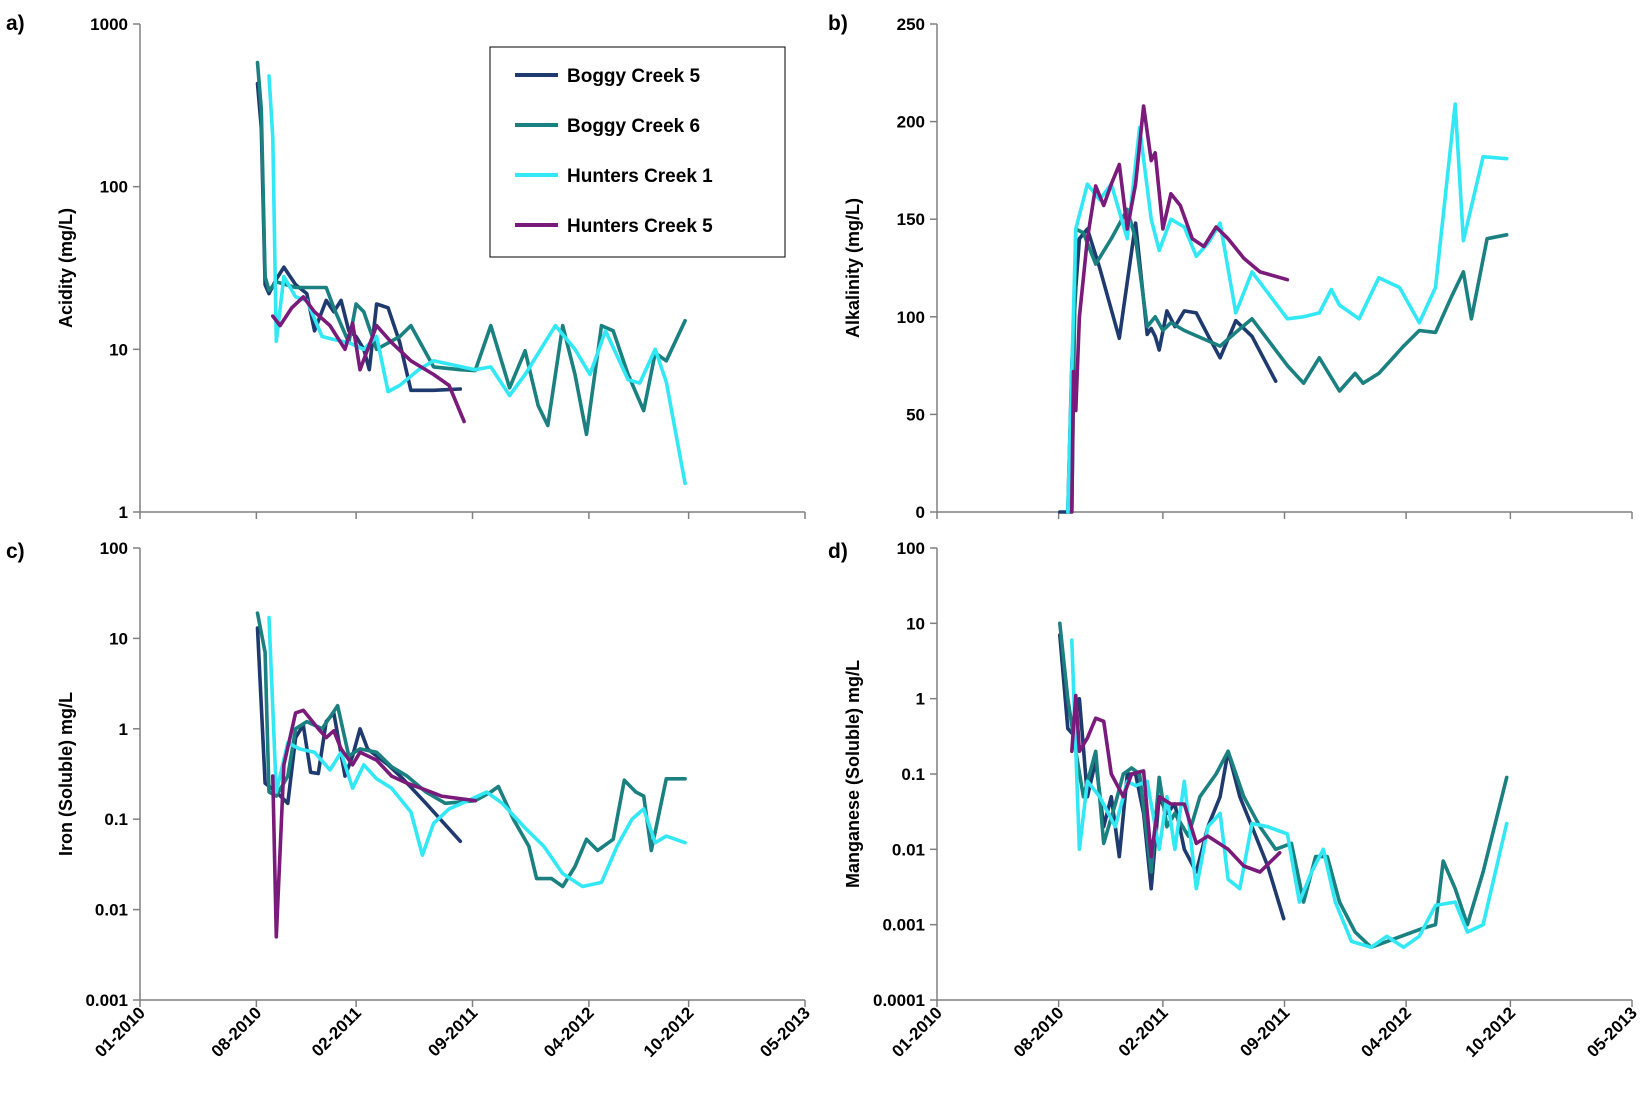 Image resolution: width=1642 pixels, height=1097 pixels. Describe the element at coordinates (899, 1000) in the screenshot. I see `y-tick-label: 0.0001` at that location.